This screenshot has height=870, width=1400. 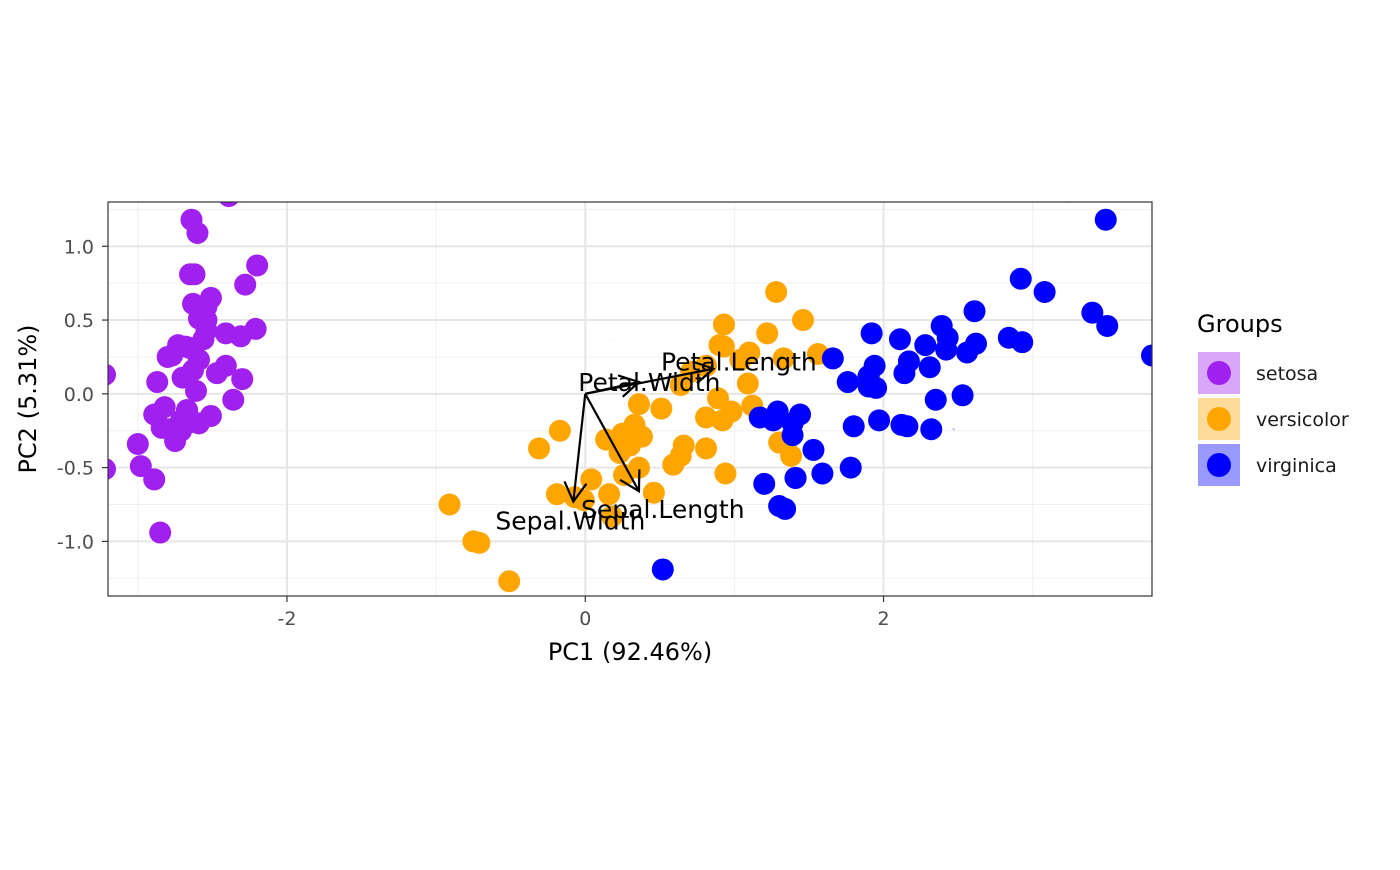 I want to click on legend-label-setosa: setosa, so click(x=1287, y=374).